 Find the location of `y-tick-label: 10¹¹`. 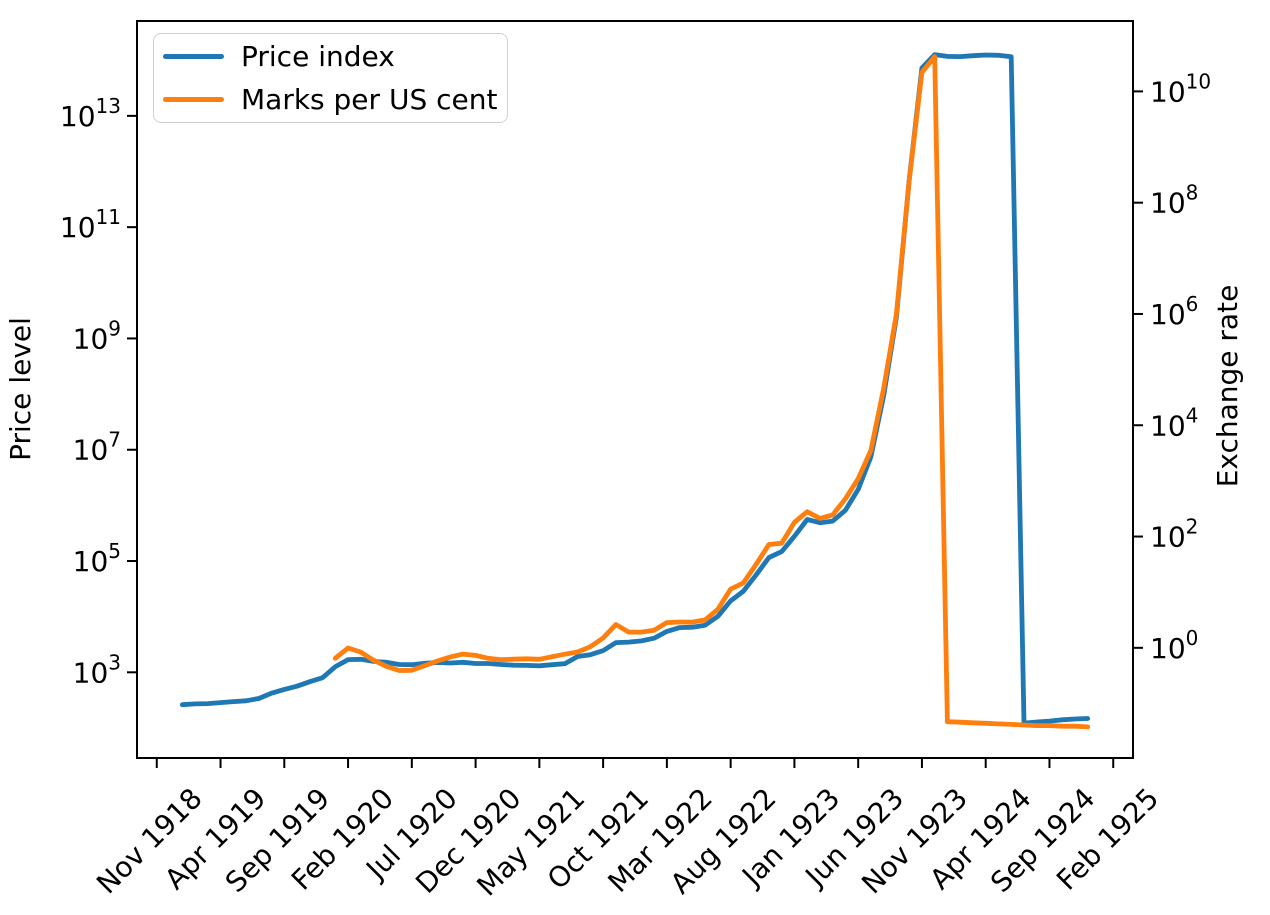

y-tick-label: 10¹¹ is located at coordinates (90, 224).